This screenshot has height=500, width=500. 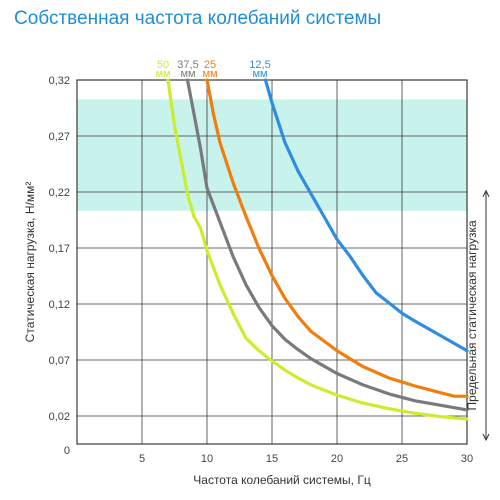 I want to click on x-tick-label: 30, so click(x=467, y=459).